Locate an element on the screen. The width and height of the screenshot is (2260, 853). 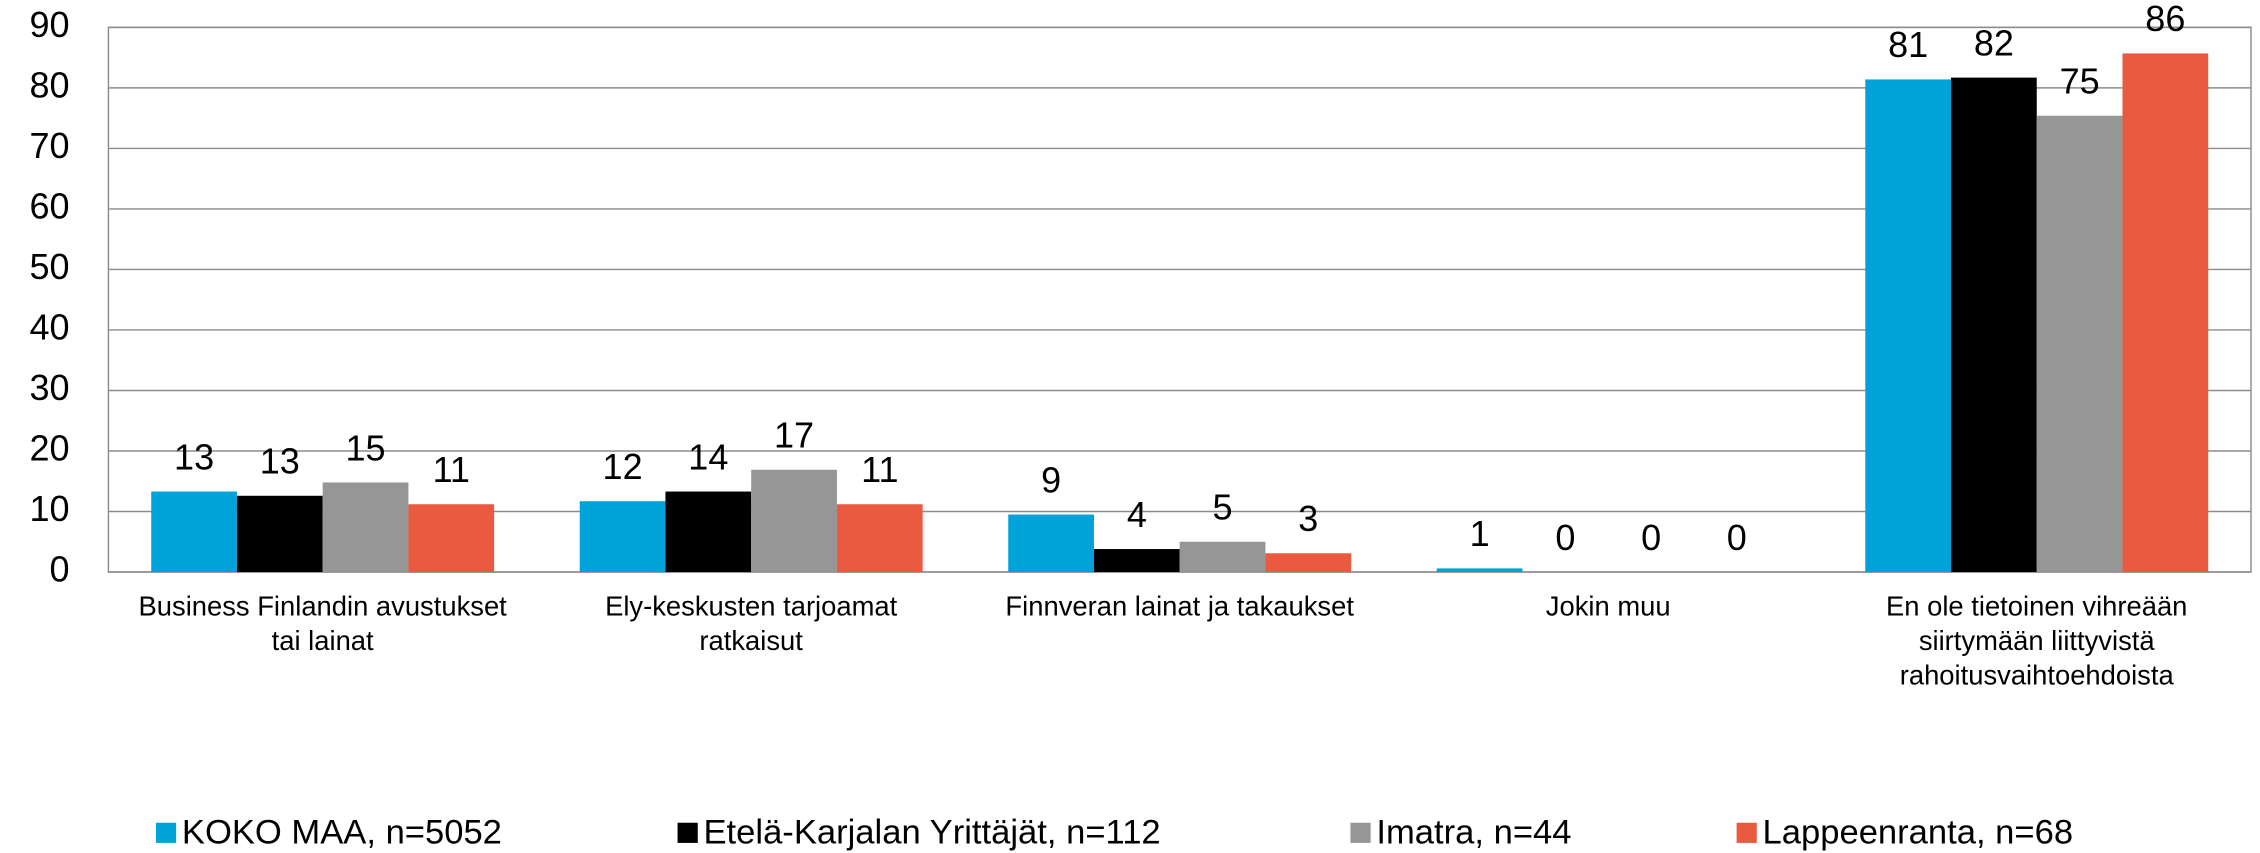
x-tick-label-box: Business Finlandin avustukset tai lainat is located at coordinates (322, 625).